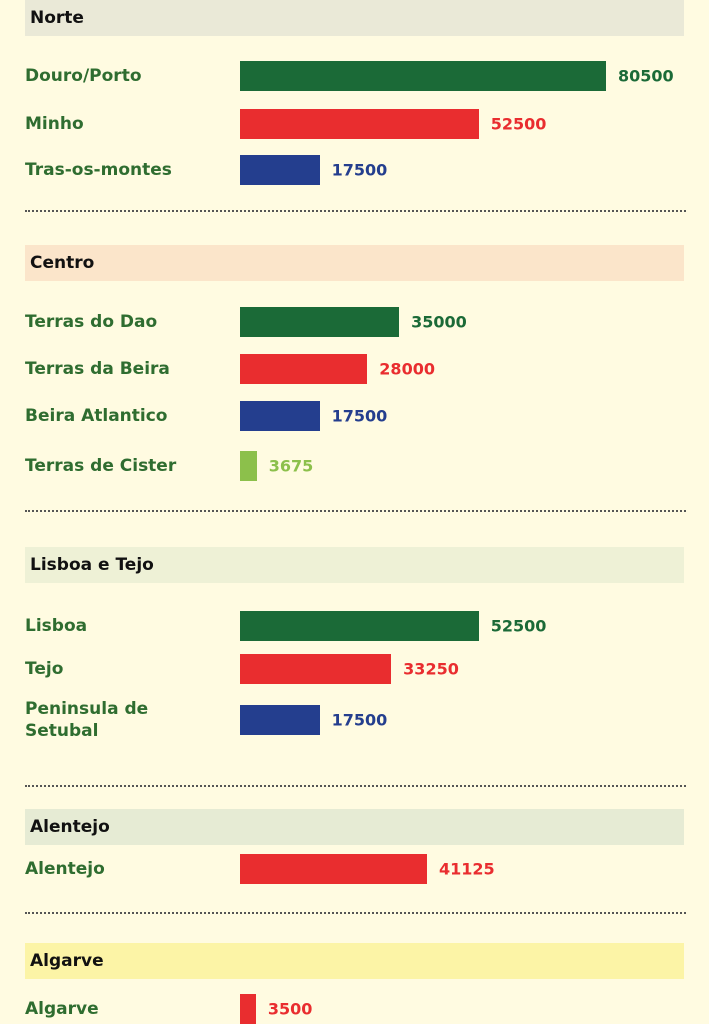 The height and width of the screenshot is (1024, 709). Describe the element at coordinates (83, 76) in the screenshot. I see `category-label: Douro/Porto` at that location.